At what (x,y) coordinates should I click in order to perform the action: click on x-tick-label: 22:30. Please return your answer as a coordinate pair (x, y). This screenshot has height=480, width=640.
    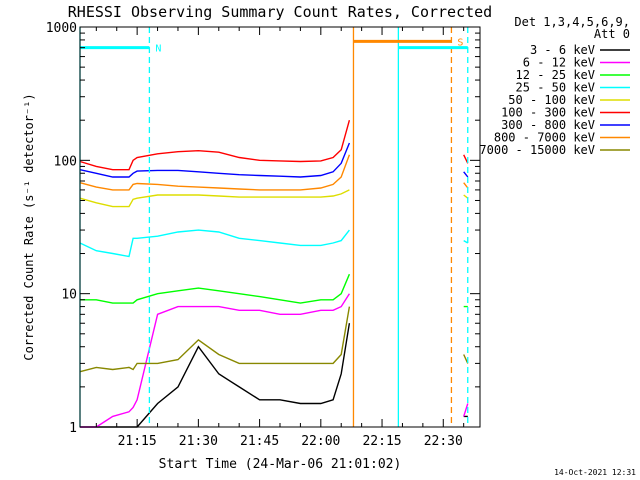
    Looking at the image, I should click on (443, 441).